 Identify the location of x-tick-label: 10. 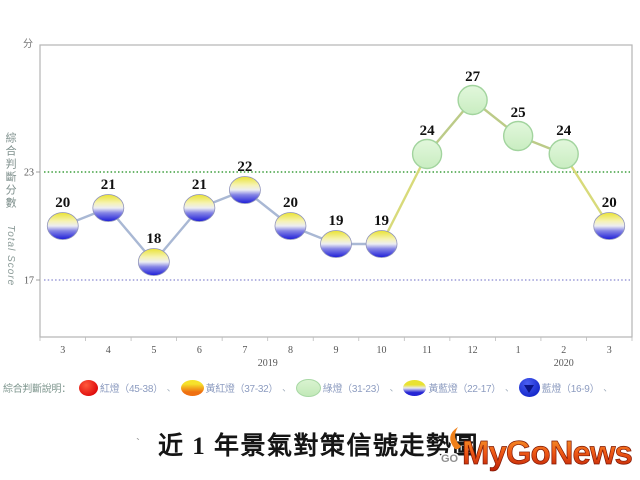
(382, 350).